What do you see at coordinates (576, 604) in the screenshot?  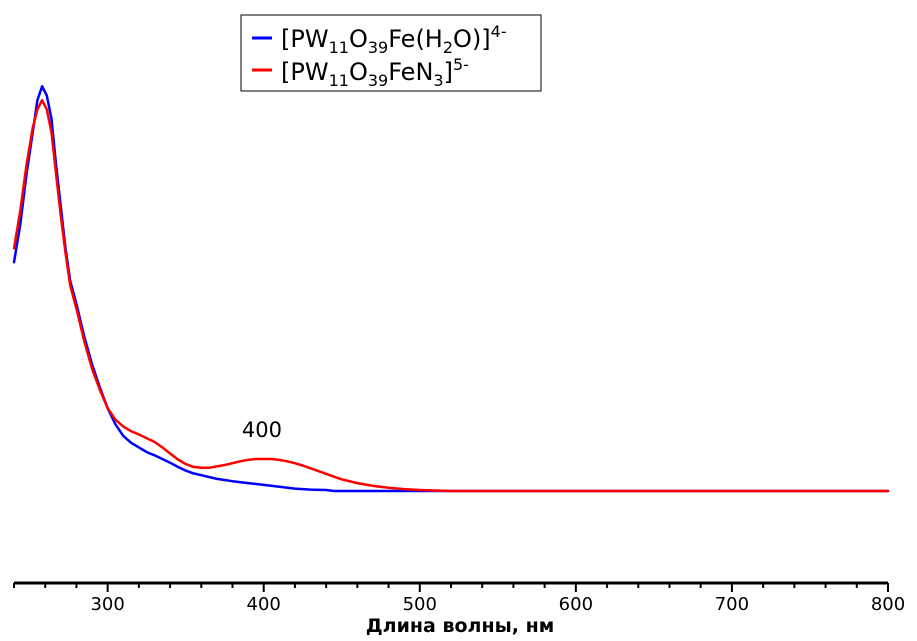 I see `x-tick-label: 600` at bounding box center [576, 604].